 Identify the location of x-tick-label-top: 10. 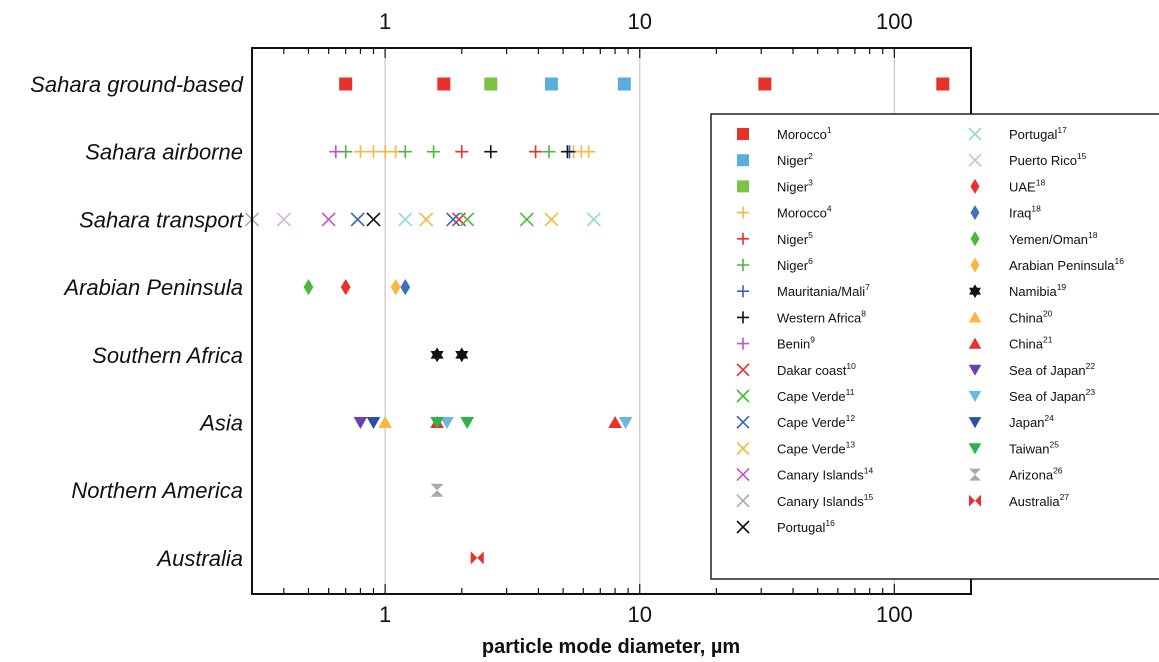
(640, 21).